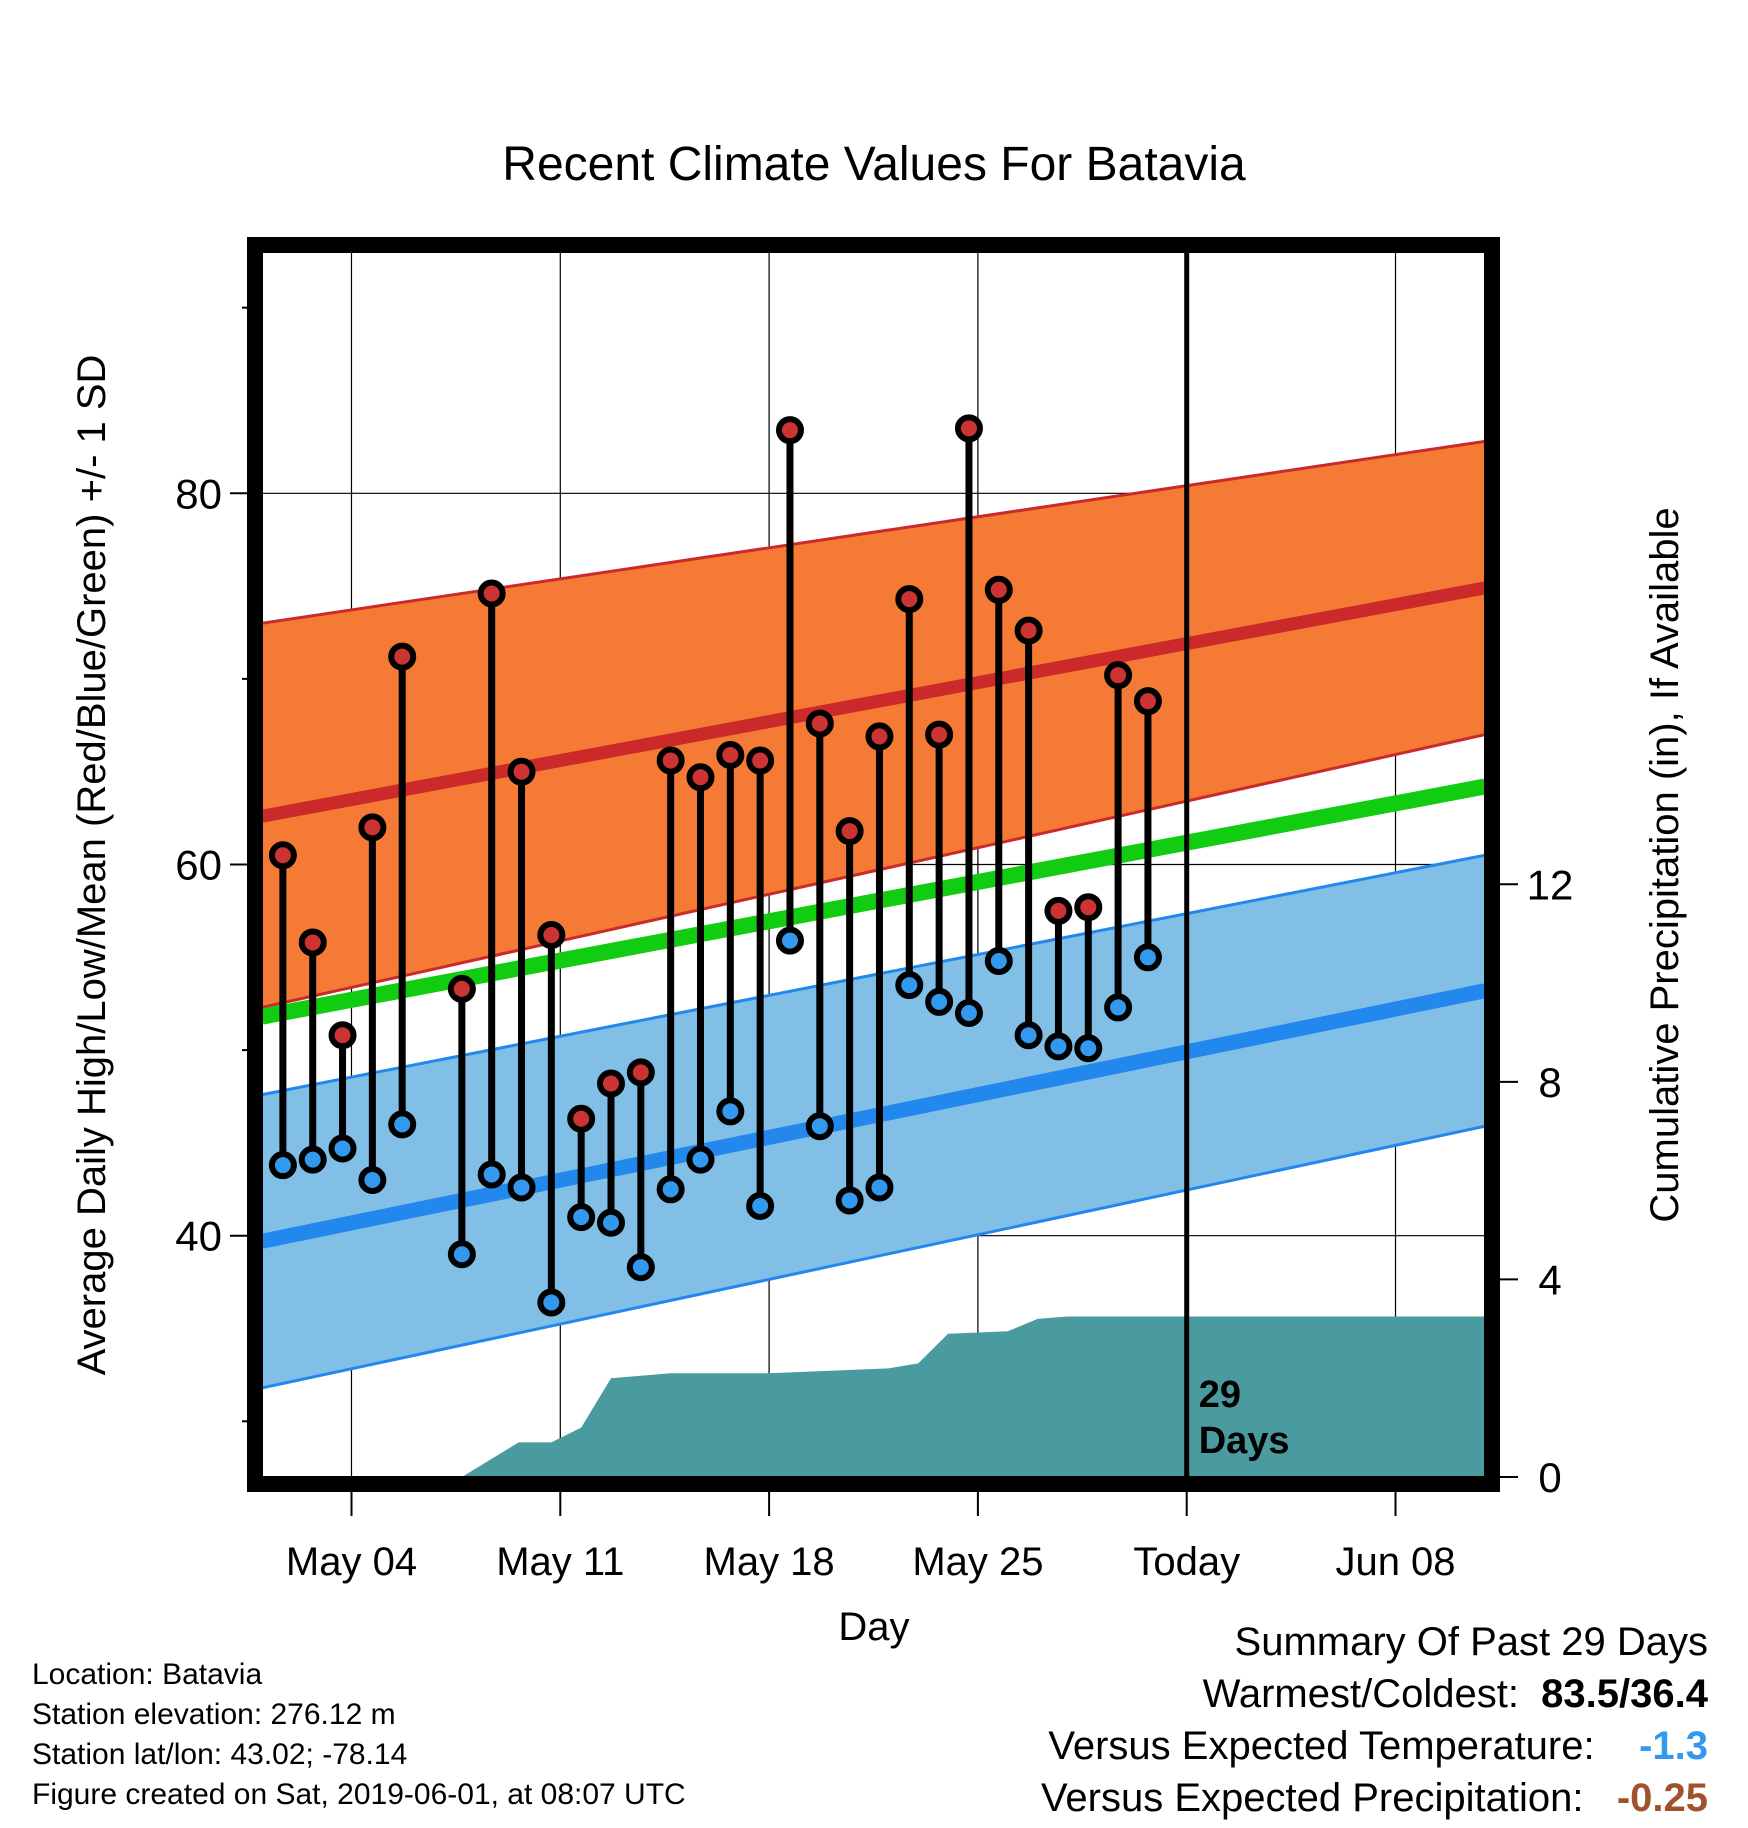  I want to click on right-axis-tick-label: 0, so click(1549, 1477).